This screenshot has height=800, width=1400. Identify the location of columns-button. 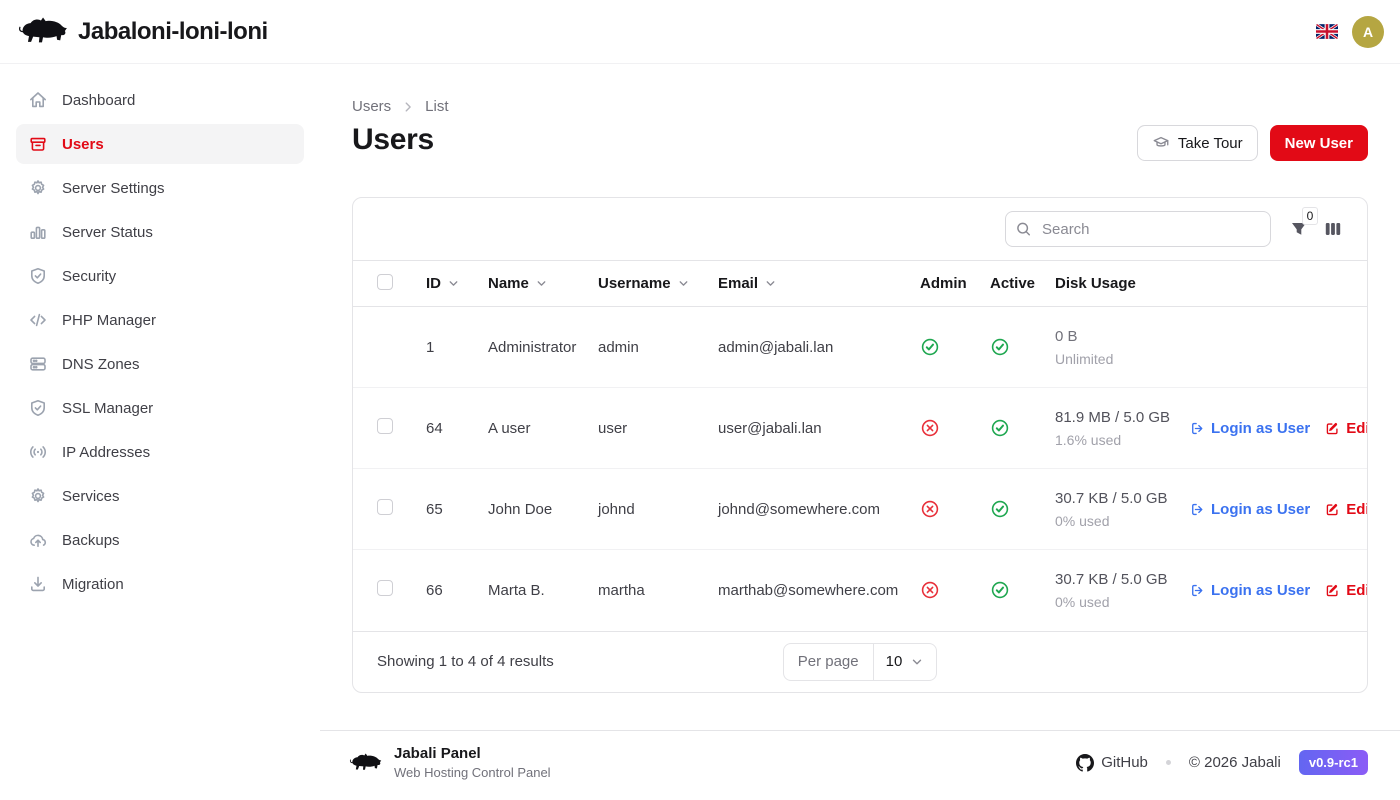
(1333, 229).